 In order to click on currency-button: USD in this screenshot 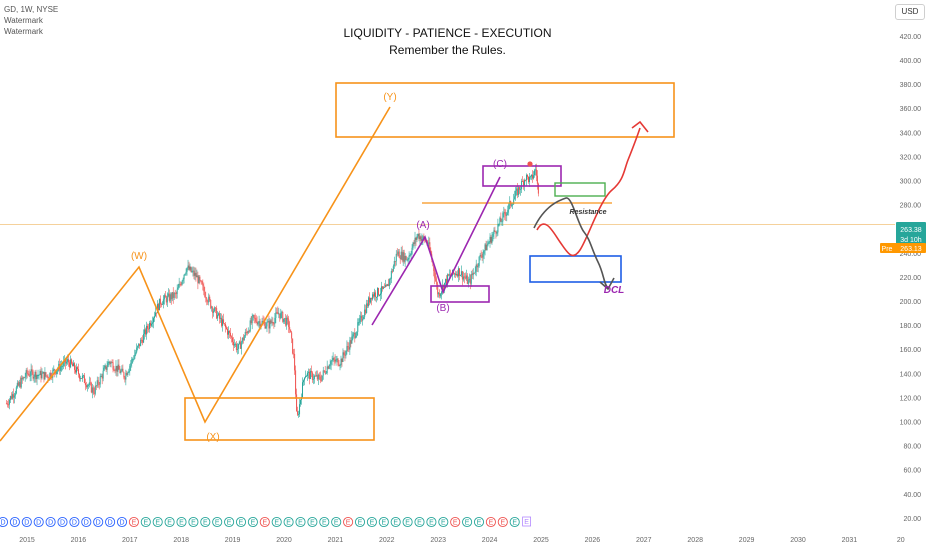, I will do `click(910, 12)`.